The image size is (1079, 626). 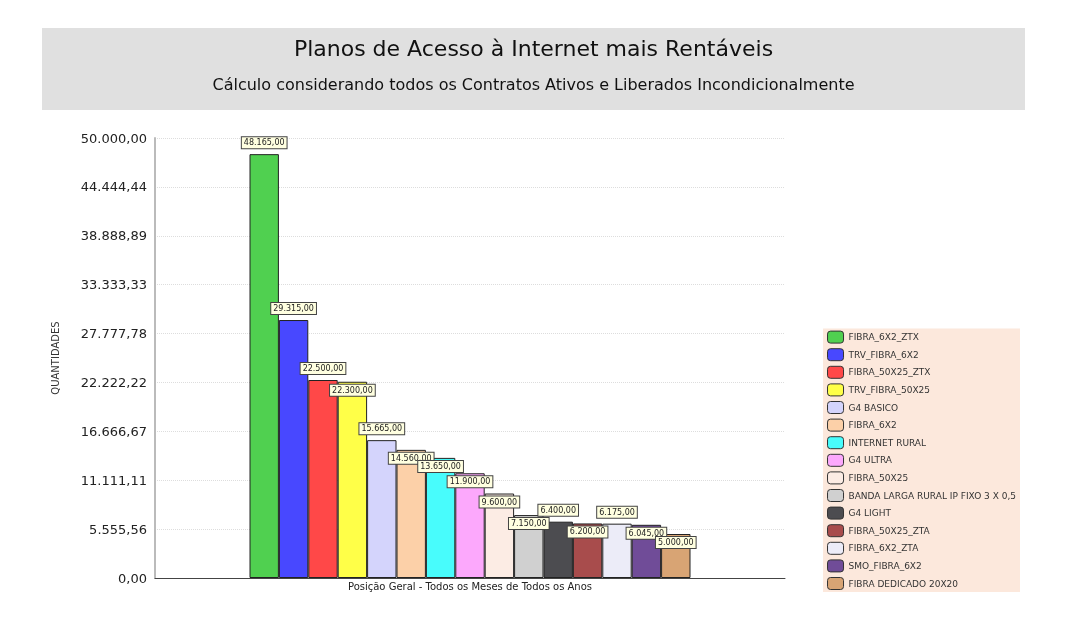 What do you see at coordinates (646, 533) in the screenshot?
I see `data-label: 6.045,00` at bounding box center [646, 533].